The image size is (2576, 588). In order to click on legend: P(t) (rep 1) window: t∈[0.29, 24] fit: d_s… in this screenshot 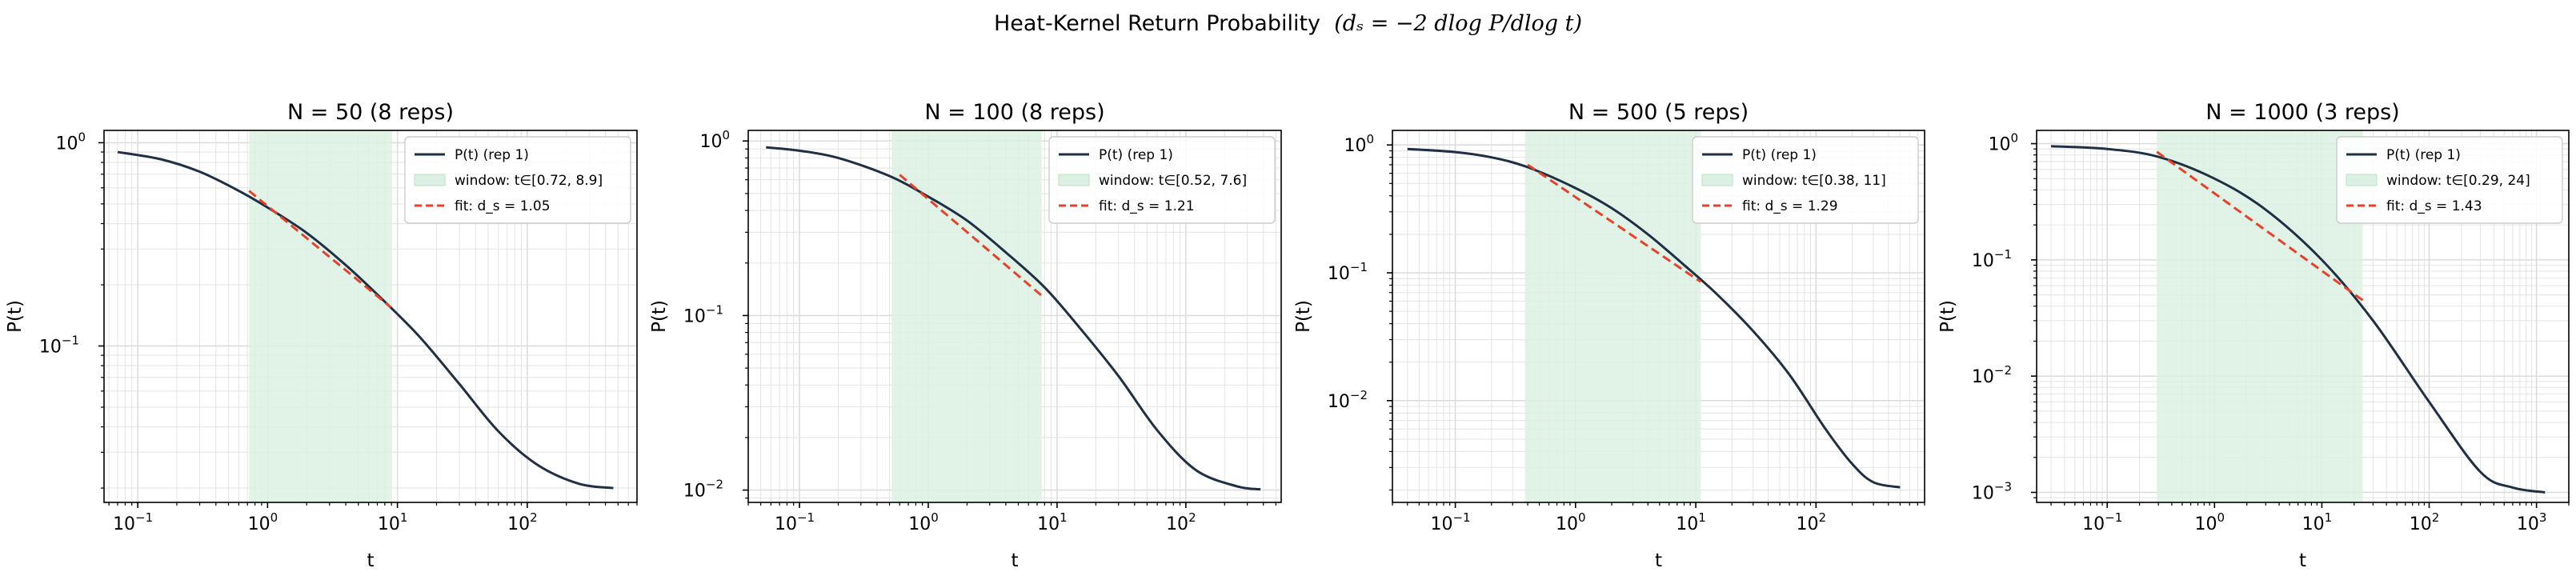, I will do `click(2449, 180)`.